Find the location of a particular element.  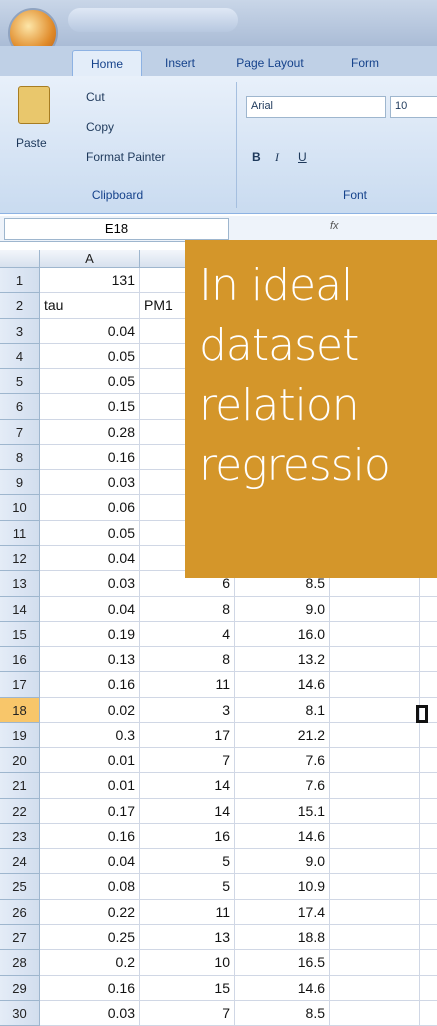

cell: 18.8 is located at coordinates (282, 938).